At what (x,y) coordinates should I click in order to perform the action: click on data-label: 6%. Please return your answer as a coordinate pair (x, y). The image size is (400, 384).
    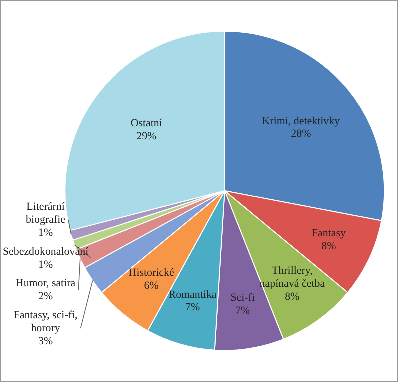
    Looking at the image, I should click on (151, 286).